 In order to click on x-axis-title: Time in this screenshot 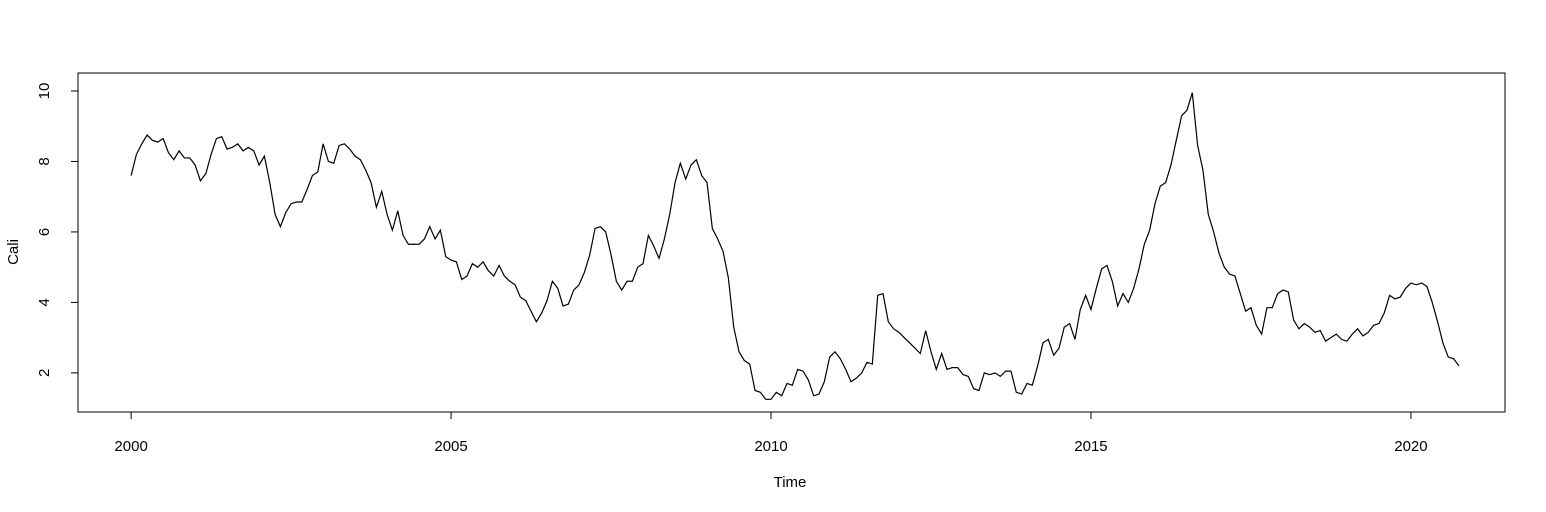, I will do `click(790, 482)`.